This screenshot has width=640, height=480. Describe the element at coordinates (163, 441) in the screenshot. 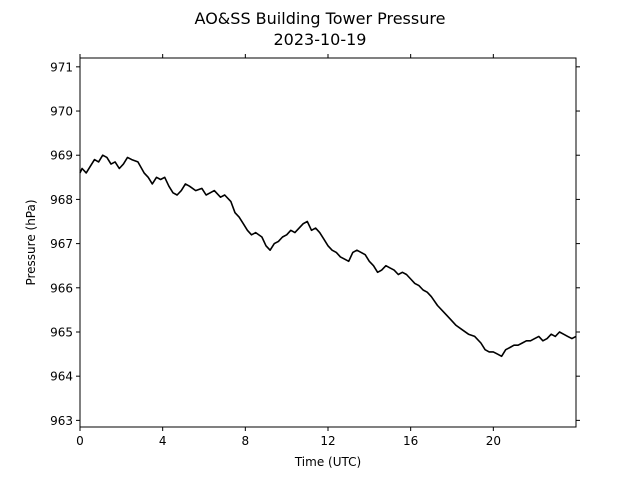

I see `x-tick-label: 4` at that location.